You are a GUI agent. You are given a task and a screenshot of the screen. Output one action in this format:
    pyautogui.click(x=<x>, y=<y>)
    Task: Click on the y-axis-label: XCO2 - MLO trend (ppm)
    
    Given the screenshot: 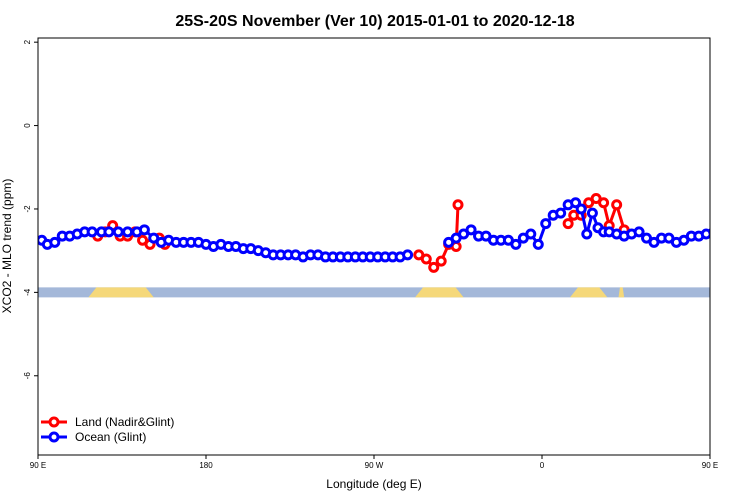 What is the action you would take?
    pyautogui.click(x=7, y=246)
    